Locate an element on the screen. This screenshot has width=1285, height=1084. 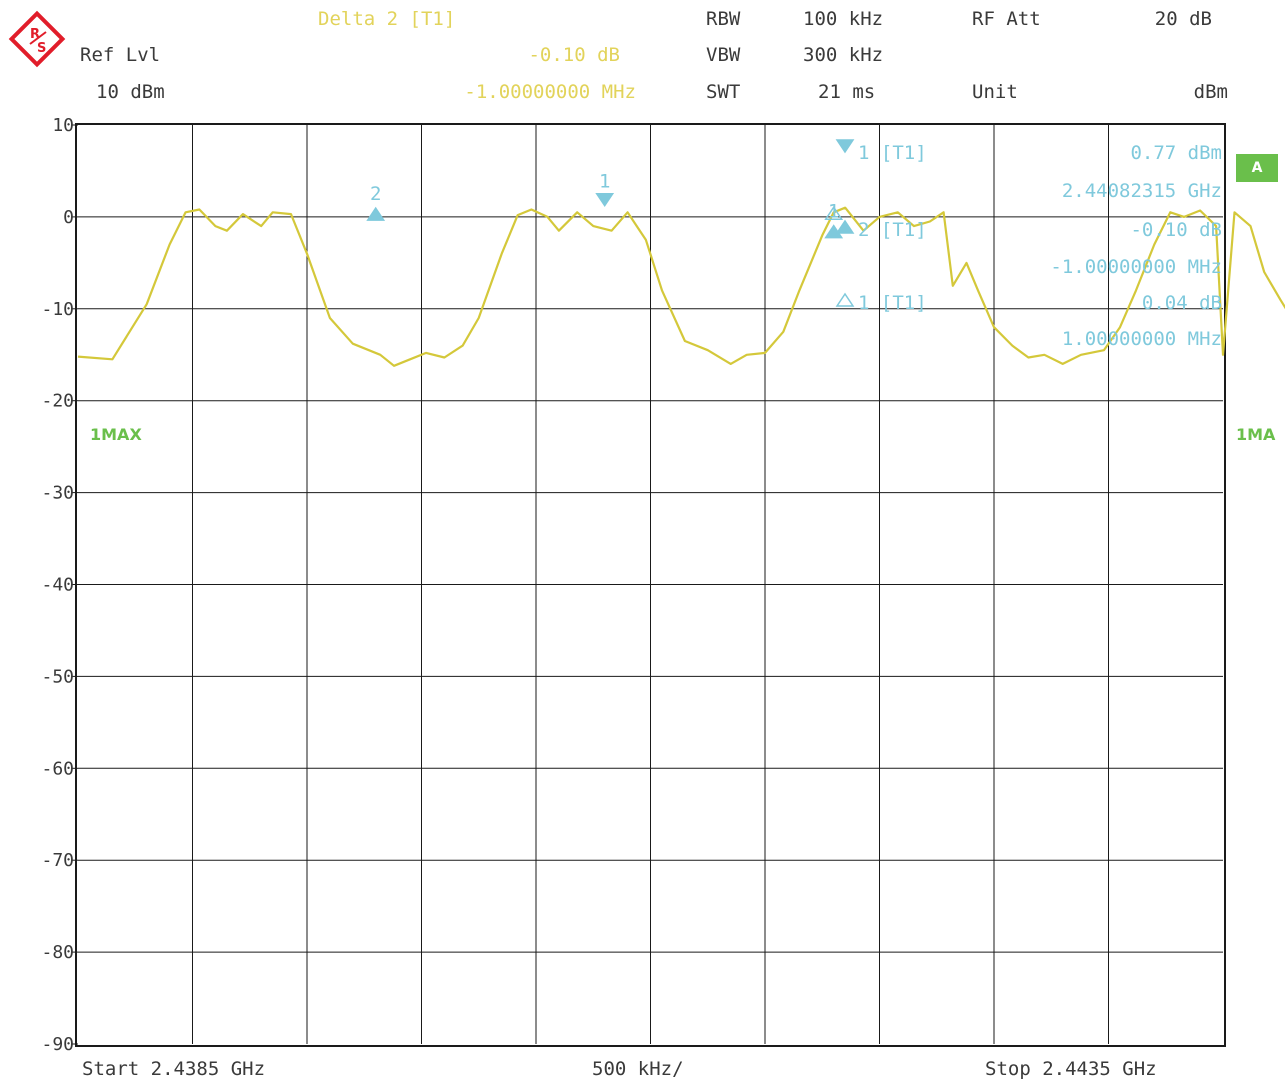
y-tick-label: -90 is located at coordinates (57, 1044).